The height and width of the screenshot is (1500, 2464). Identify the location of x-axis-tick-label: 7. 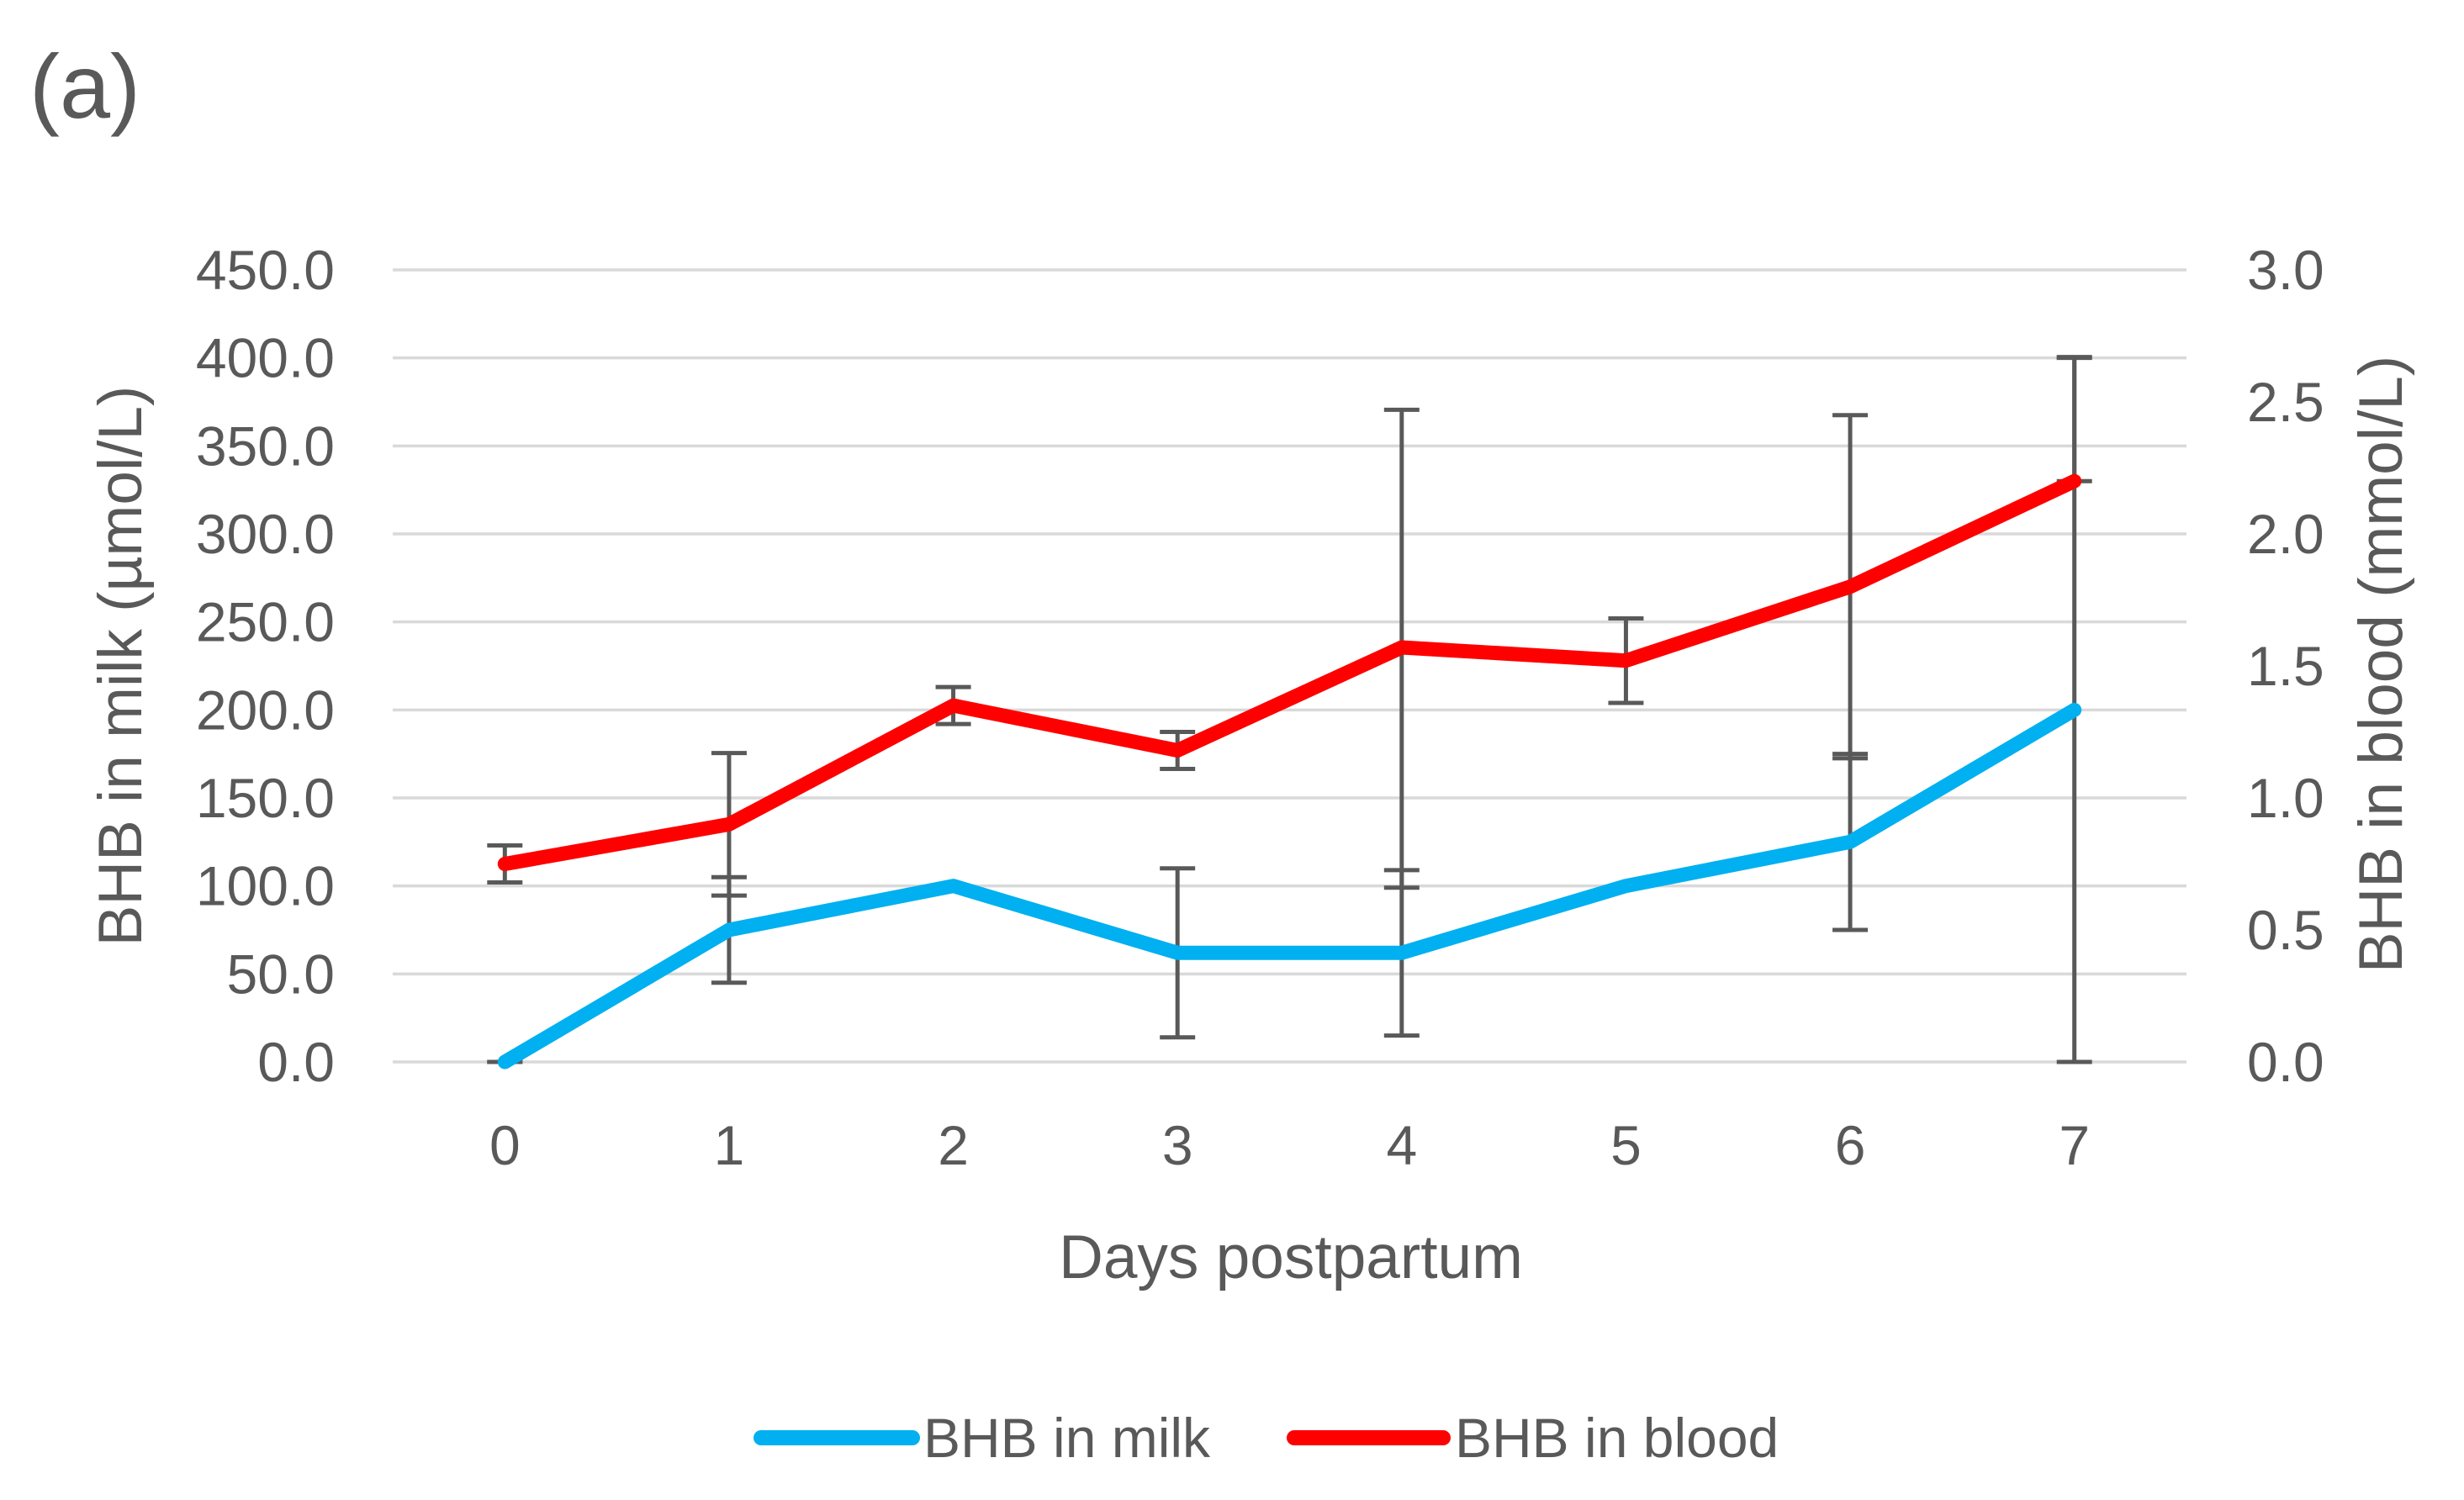
(2074, 1145).